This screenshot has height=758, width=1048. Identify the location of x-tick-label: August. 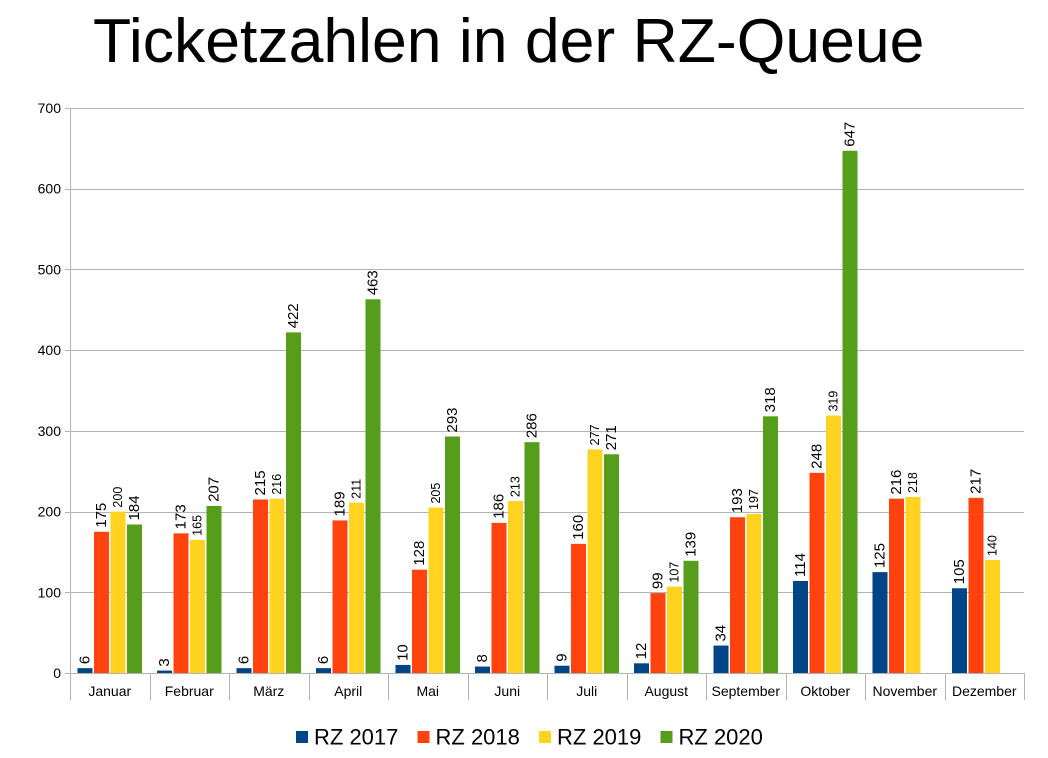
(666, 691).